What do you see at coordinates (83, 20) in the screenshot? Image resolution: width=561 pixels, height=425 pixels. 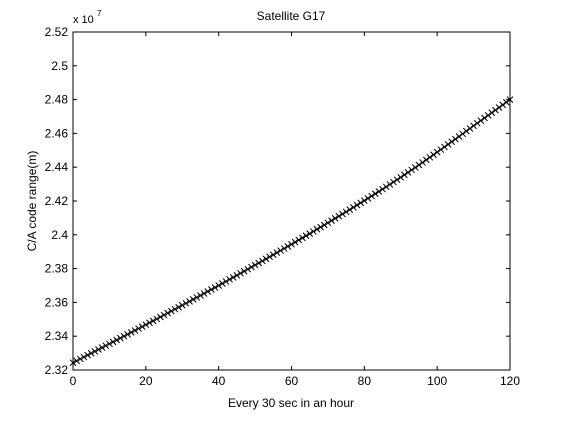 I see `y-axis-exponent-base: x 10` at bounding box center [83, 20].